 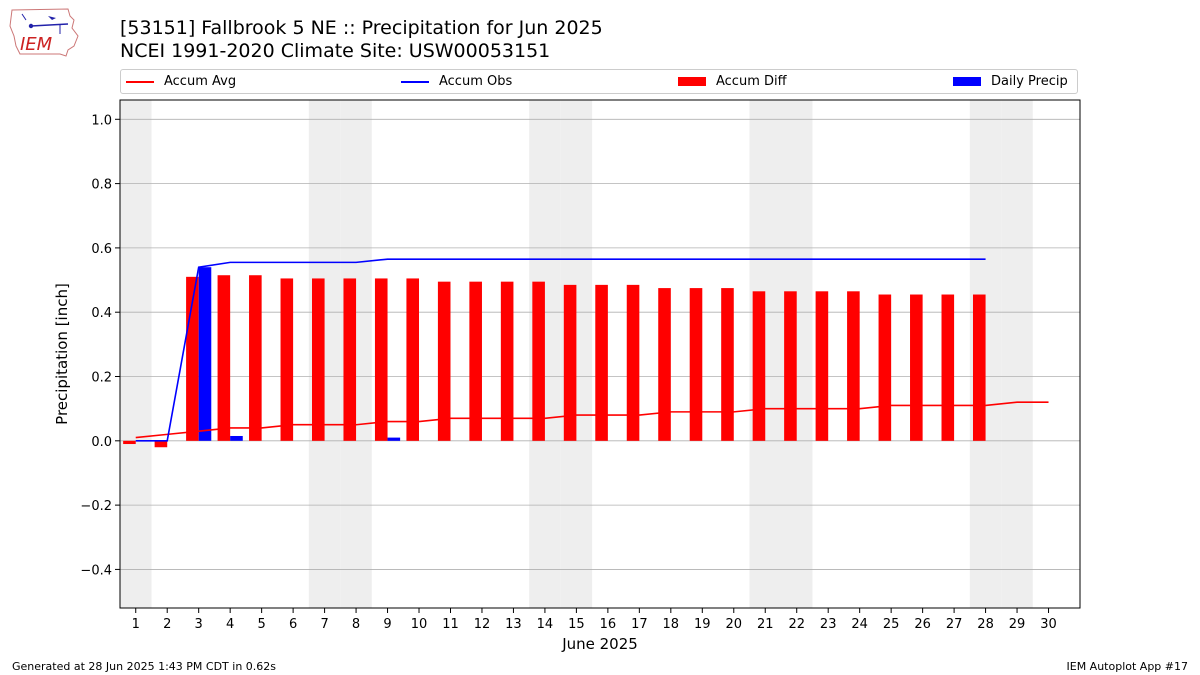 I want to click on x-tick-label: 6, so click(x=293, y=624).